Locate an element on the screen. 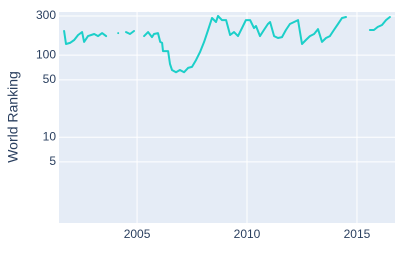 This screenshot has height=255, width=400. y-tick-label: 10 is located at coordinates (50, 136).